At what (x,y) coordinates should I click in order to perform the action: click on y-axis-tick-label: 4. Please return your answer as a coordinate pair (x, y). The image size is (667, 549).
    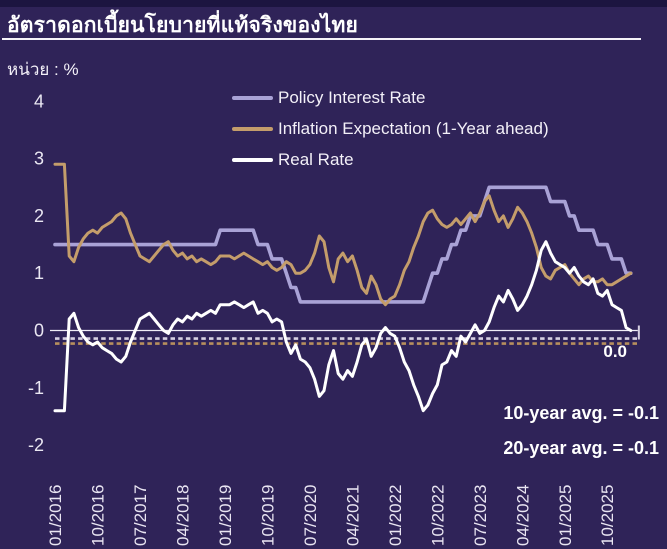
    Looking at the image, I should click on (39, 101).